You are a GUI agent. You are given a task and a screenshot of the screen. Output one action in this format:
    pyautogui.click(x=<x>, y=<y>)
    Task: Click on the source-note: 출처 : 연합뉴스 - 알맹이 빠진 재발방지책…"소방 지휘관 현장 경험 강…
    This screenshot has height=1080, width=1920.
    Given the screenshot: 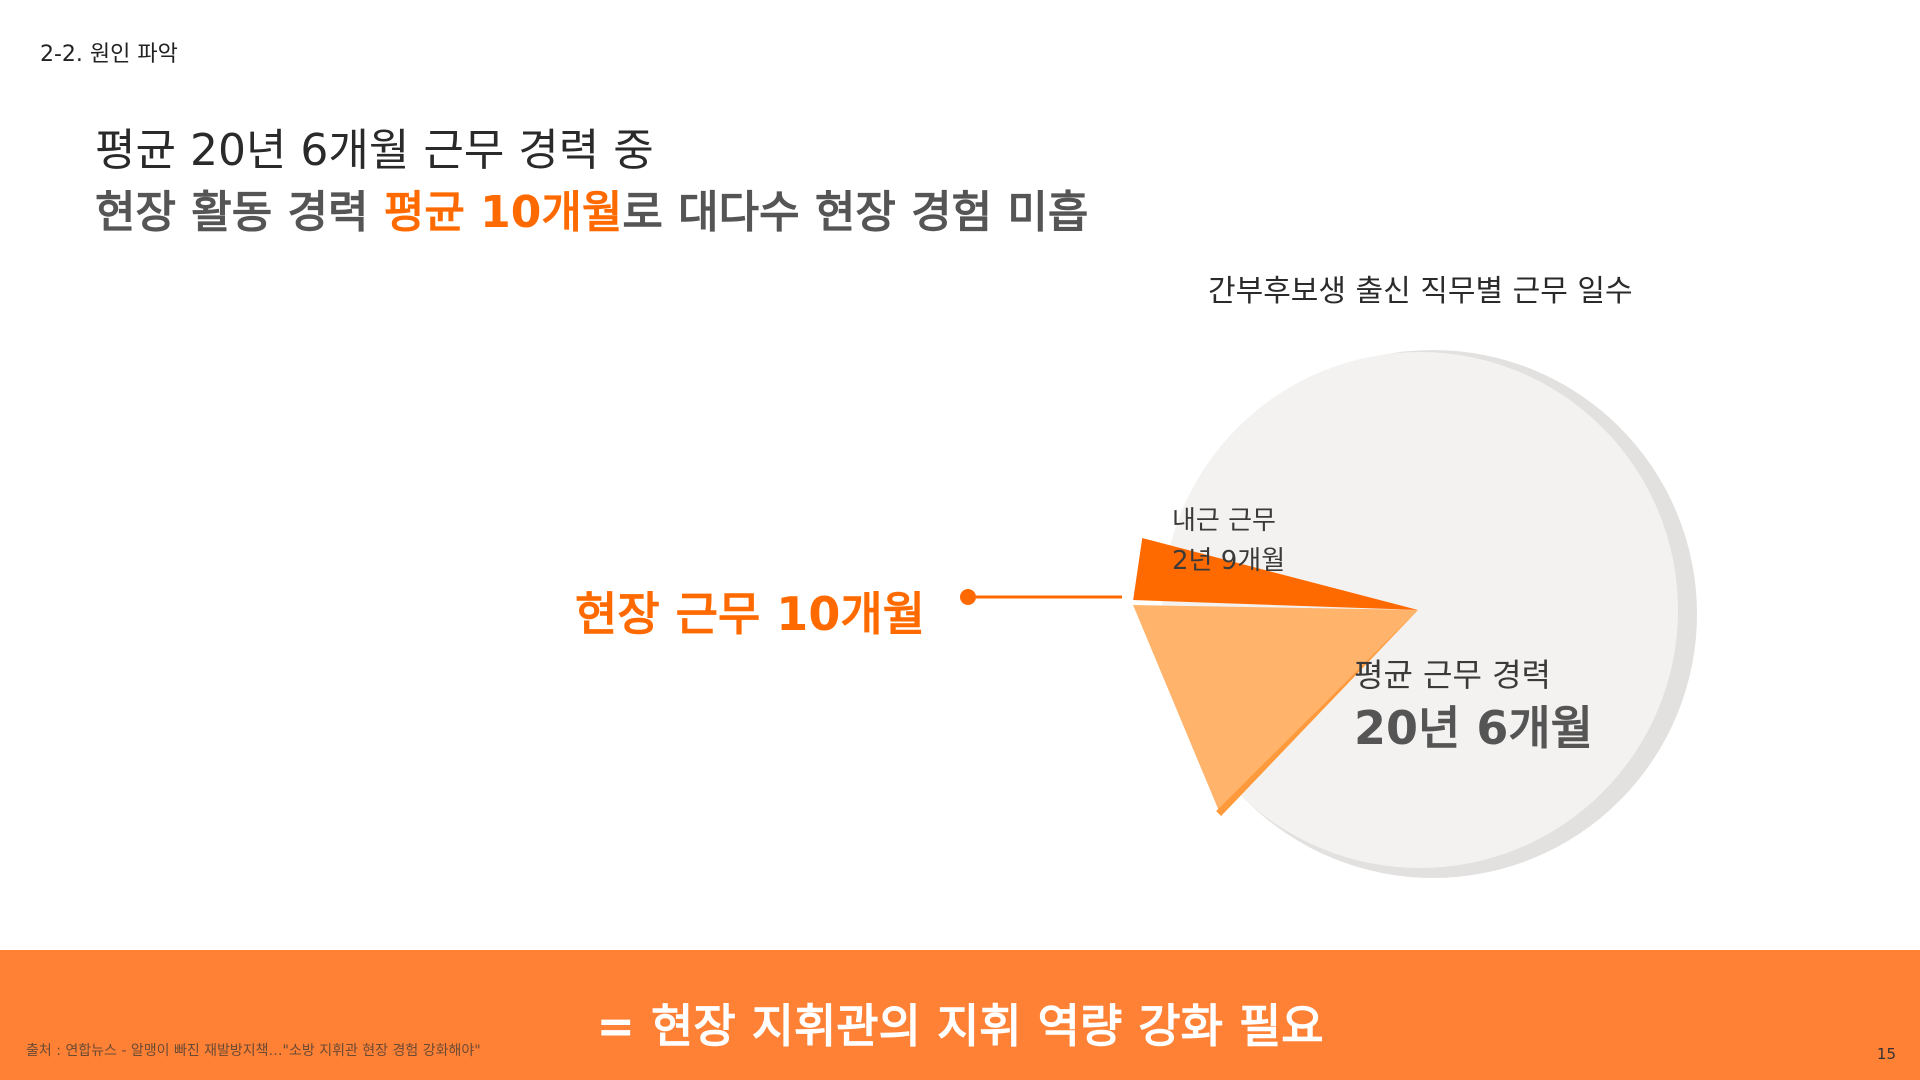 What is the action you would take?
    pyautogui.click(x=253, y=1051)
    